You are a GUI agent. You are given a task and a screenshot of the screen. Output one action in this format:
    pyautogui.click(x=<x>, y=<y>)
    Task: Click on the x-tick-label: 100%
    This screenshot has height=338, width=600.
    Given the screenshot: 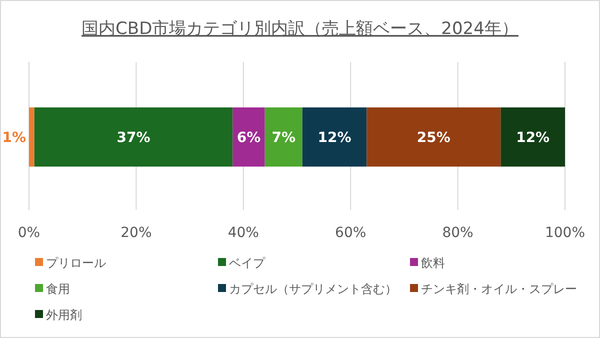 What is the action you would take?
    pyautogui.click(x=565, y=233)
    